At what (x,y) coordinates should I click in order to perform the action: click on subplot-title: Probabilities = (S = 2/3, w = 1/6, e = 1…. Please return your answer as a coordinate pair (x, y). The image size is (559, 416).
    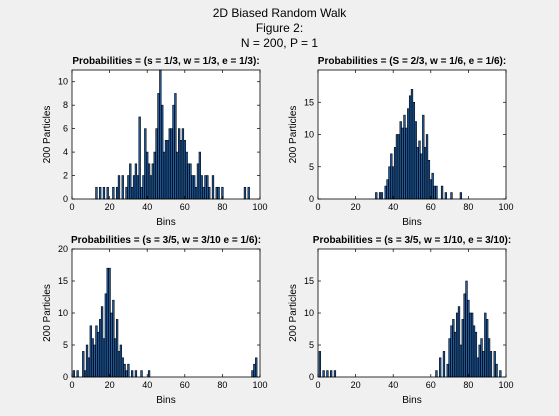
    Looking at the image, I should click on (412, 61).